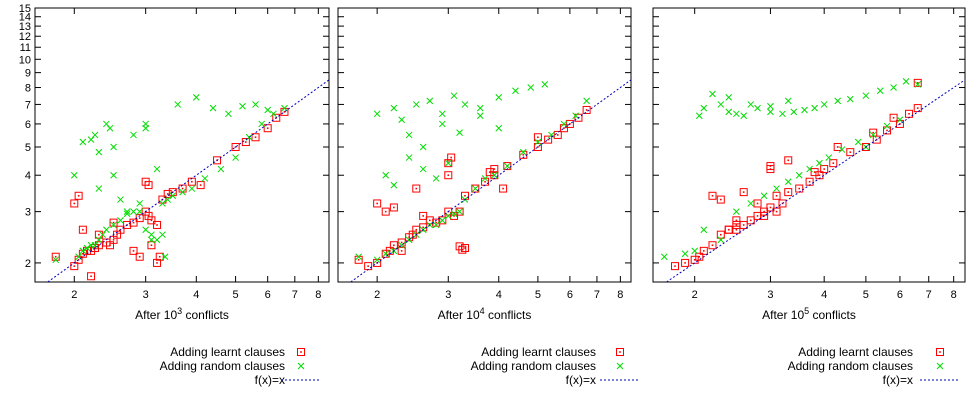  What do you see at coordinates (850, 366) in the screenshot?
I see `legend-label: Adding random clauses` at bounding box center [850, 366].